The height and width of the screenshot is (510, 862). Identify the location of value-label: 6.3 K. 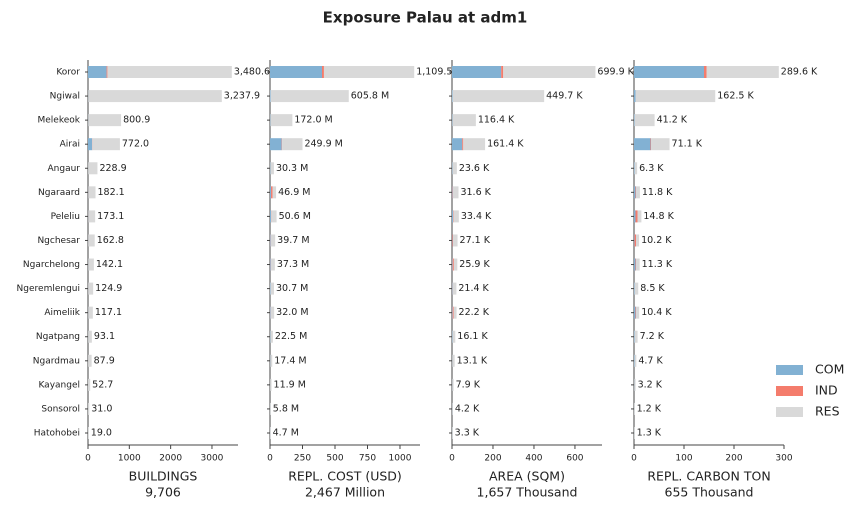
(651, 168).